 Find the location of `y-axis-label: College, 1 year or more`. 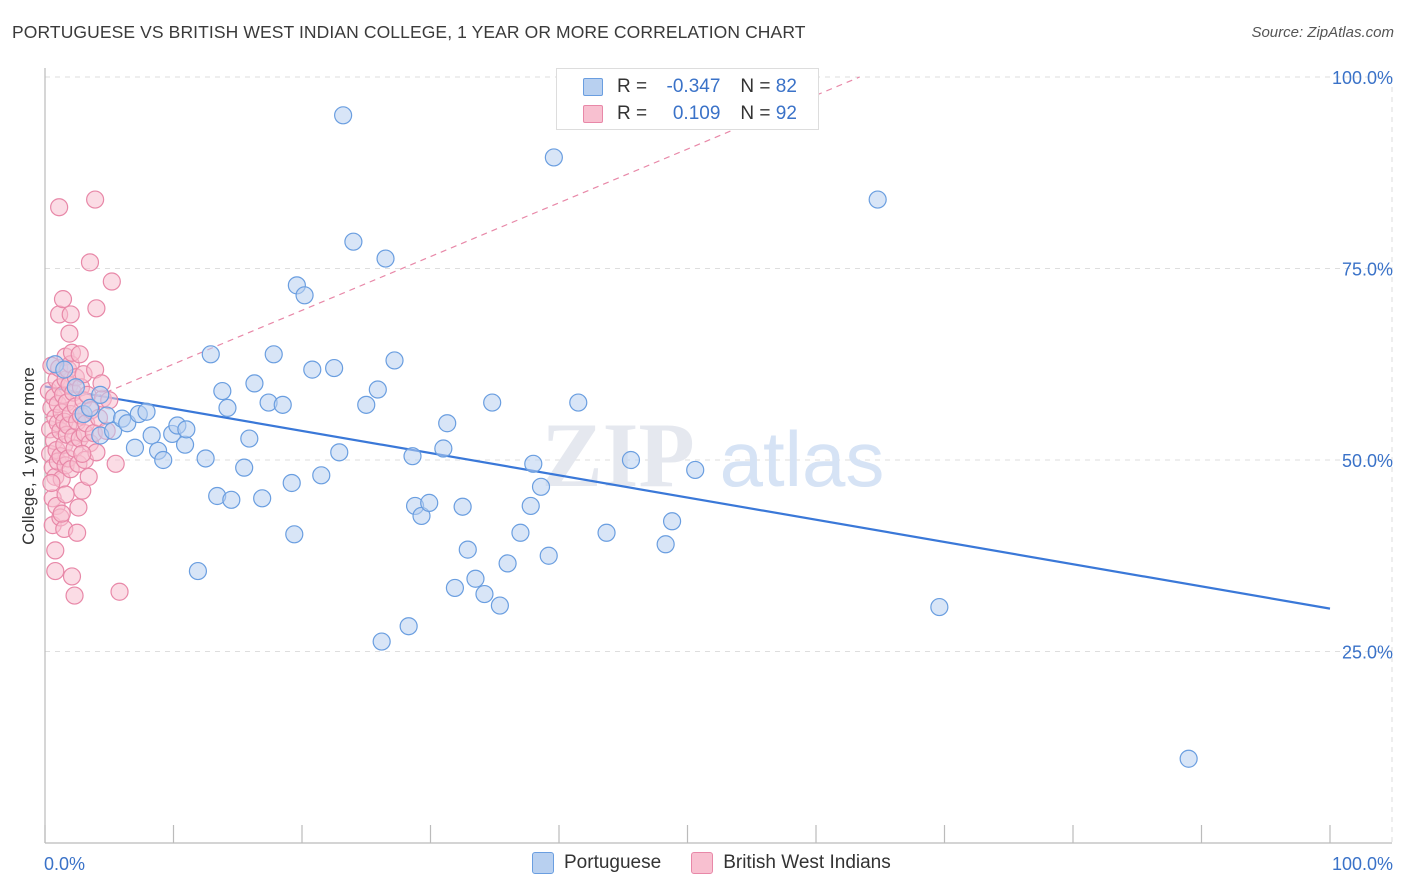

y-axis-label: College, 1 year or more is located at coordinates (28, 456).